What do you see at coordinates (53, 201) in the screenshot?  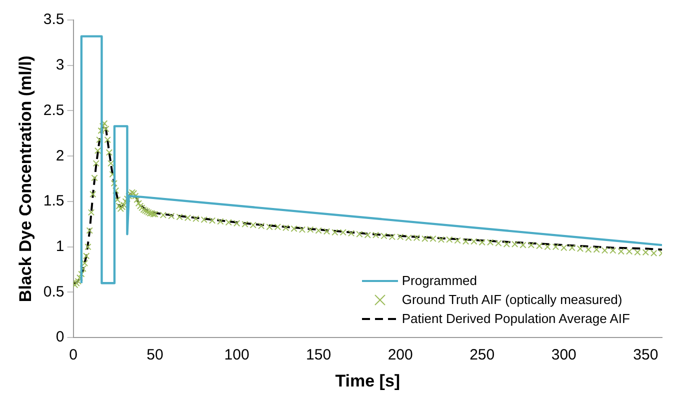 I see `y-tick-label: 1.5` at bounding box center [53, 201].